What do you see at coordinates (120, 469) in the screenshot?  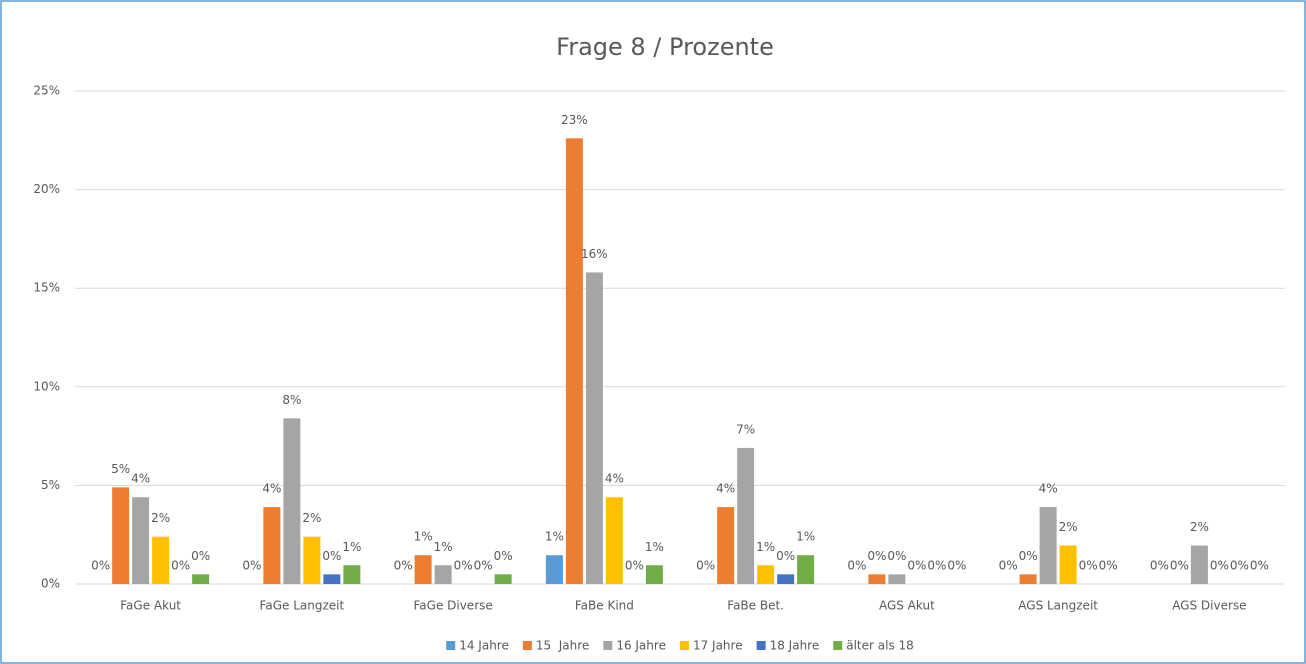 I see `data-label: 5%` at bounding box center [120, 469].